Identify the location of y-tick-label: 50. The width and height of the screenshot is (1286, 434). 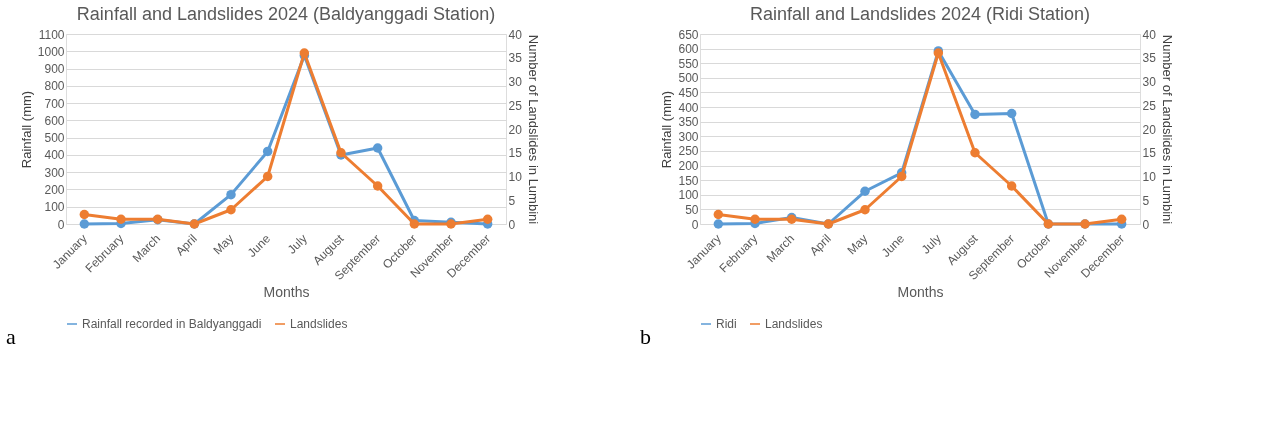
(692, 209).